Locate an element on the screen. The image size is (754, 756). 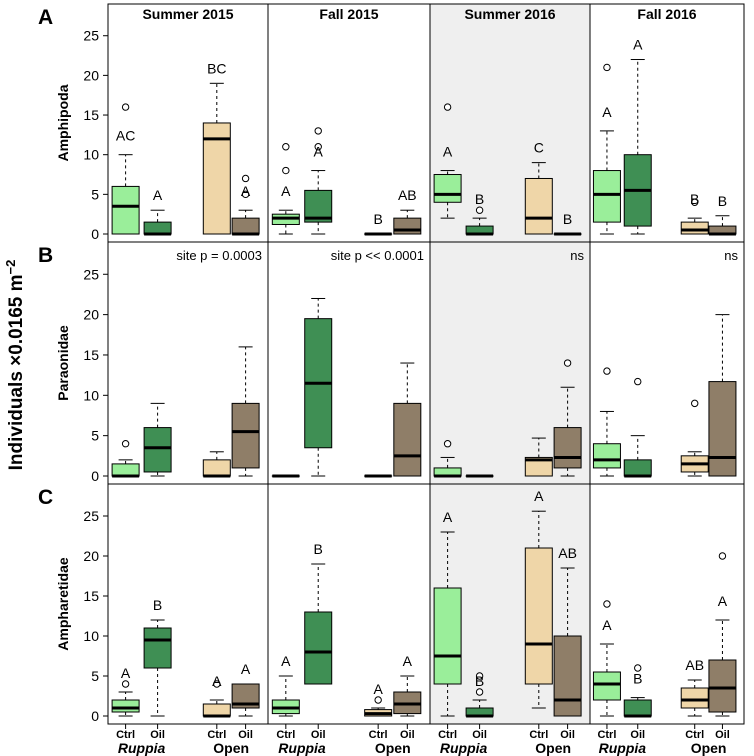
significance-letter: BC is located at coordinates (216, 68).